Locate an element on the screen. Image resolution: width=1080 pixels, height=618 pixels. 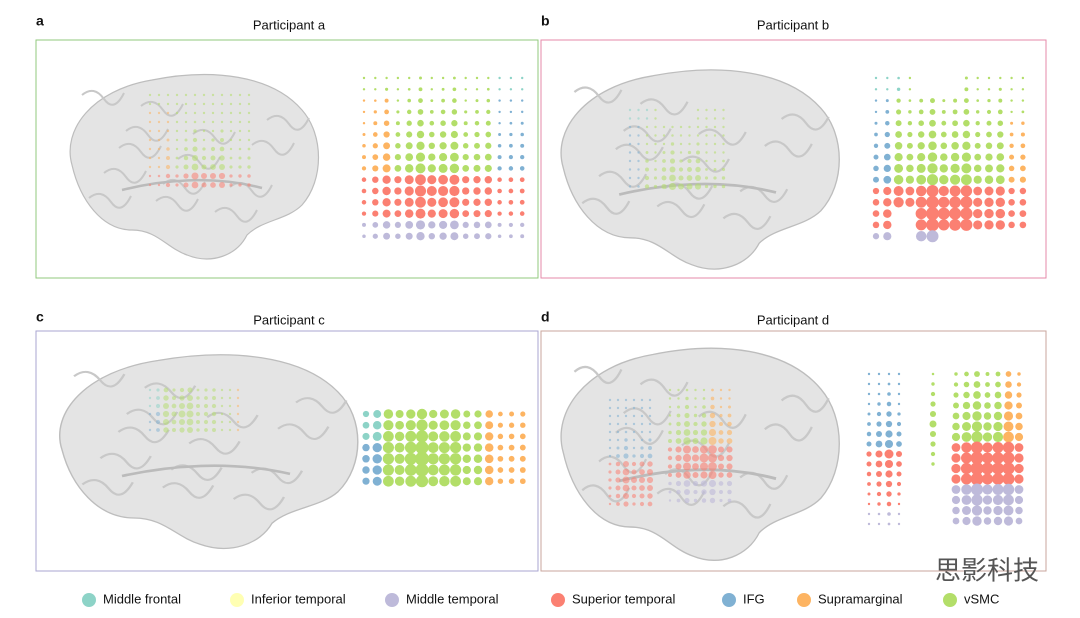
panel-title: Participant d is located at coordinates (793, 319).